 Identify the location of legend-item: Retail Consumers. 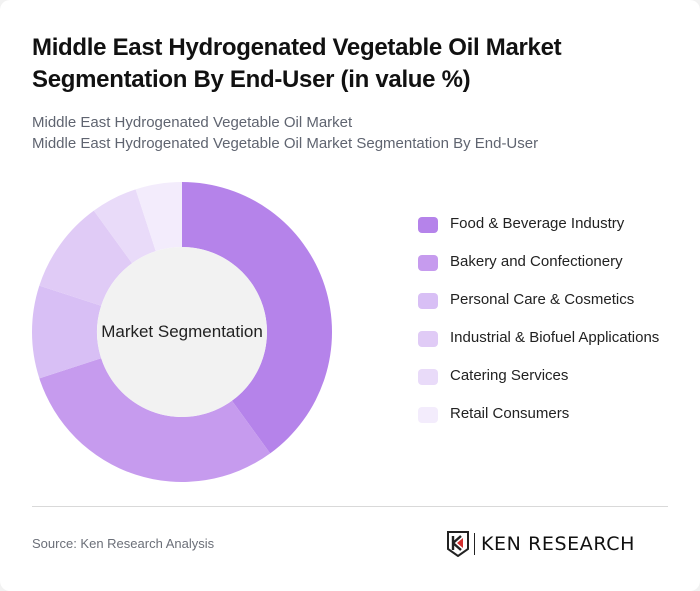
(548, 414).